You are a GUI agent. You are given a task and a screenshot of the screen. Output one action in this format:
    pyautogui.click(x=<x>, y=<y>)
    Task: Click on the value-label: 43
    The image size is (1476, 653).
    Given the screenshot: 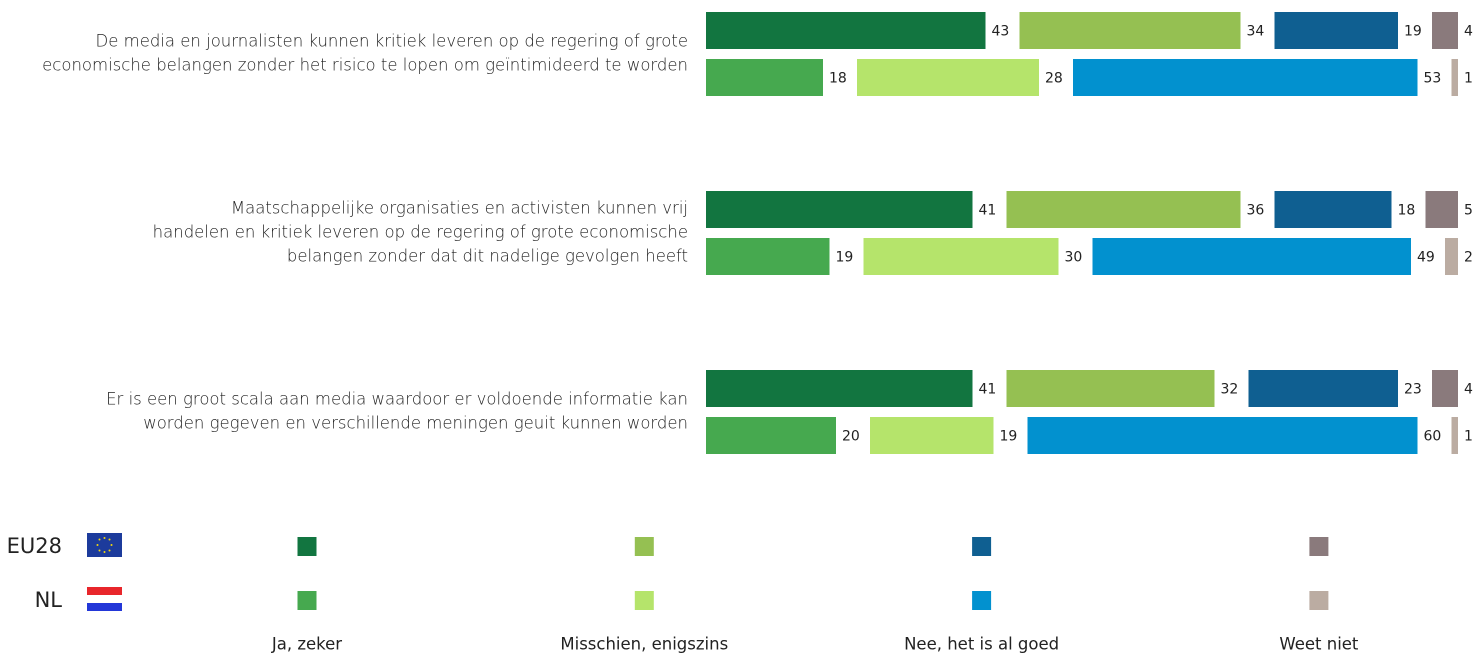 What is the action you would take?
    pyautogui.click(x=1001, y=32)
    